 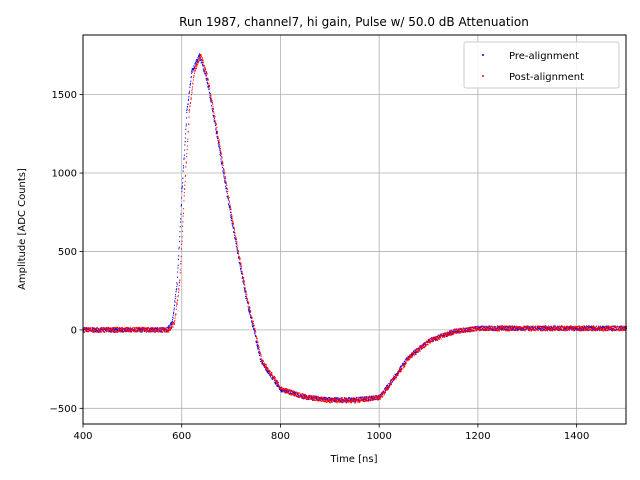 What do you see at coordinates (63, 409) in the screenshot?
I see `y-tick-label: −500` at bounding box center [63, 409].